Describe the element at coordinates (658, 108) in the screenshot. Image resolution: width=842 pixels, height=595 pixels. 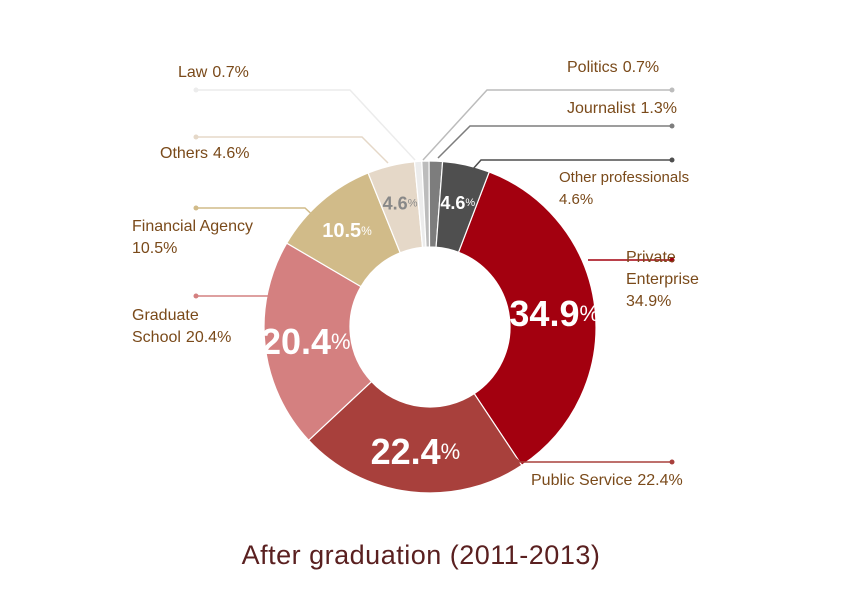
I see `callout-value-journalist: 1.3%` at that location.